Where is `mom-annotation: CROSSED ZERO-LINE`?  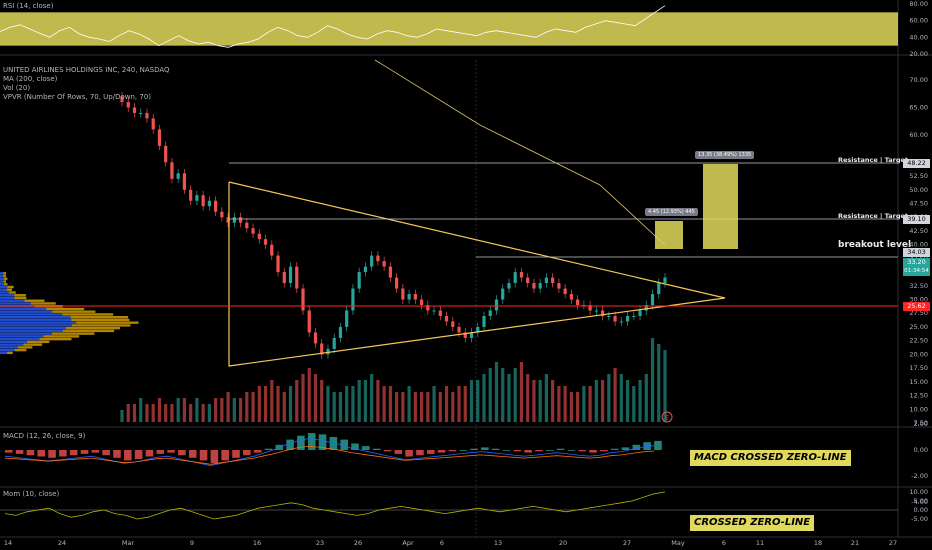
mom-annotation: CROSSED ZERO-LINE is located at coordinates (752, 523).